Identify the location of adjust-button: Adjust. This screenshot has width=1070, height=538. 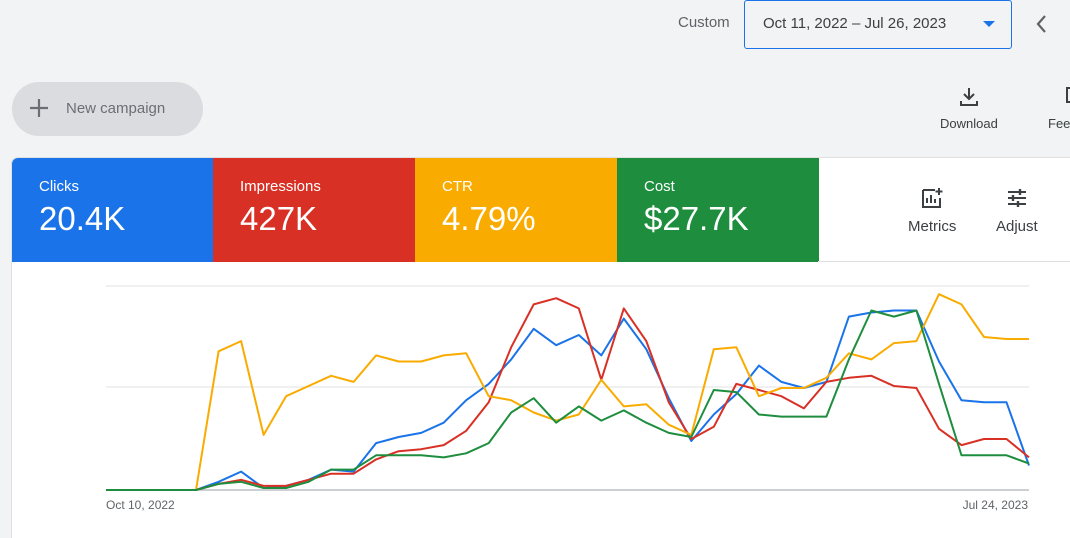
(1017, 210).